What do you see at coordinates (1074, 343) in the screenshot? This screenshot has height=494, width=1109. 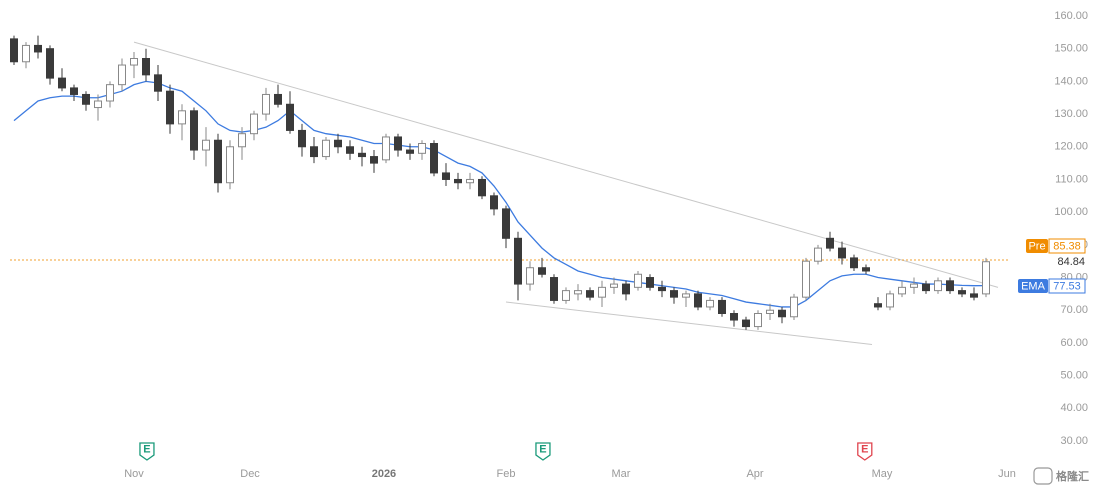 I see `y-tick-label: 60.00` at bounding box center [1074, 343].